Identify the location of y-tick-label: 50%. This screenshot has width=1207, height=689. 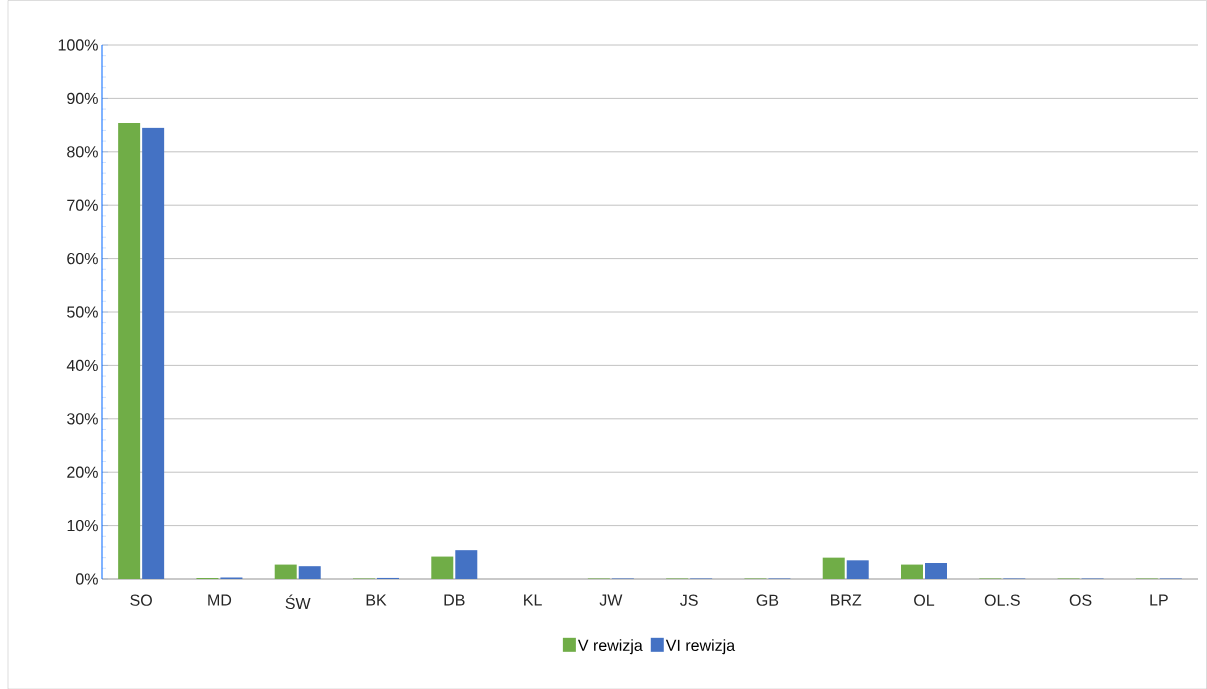
(82, 312).